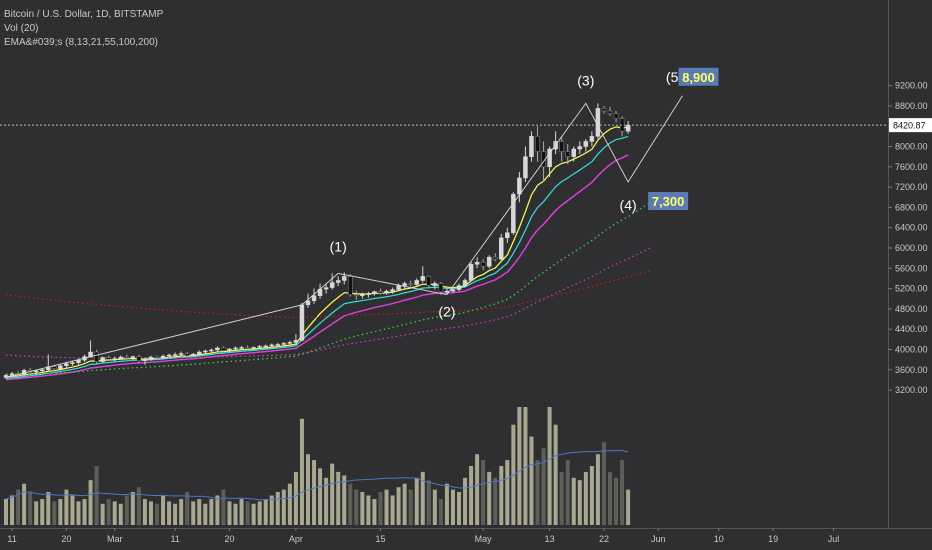 The height and width of the screenshot is (550, 932). Describe the element at coordinates (911, 248) in the screenshot. I see `price-tick-label: 6000.00` at that location.